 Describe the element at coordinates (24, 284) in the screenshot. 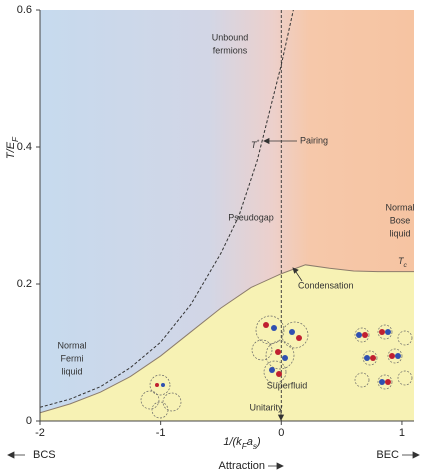

I see `y-tick-label: 0.2` at that location.